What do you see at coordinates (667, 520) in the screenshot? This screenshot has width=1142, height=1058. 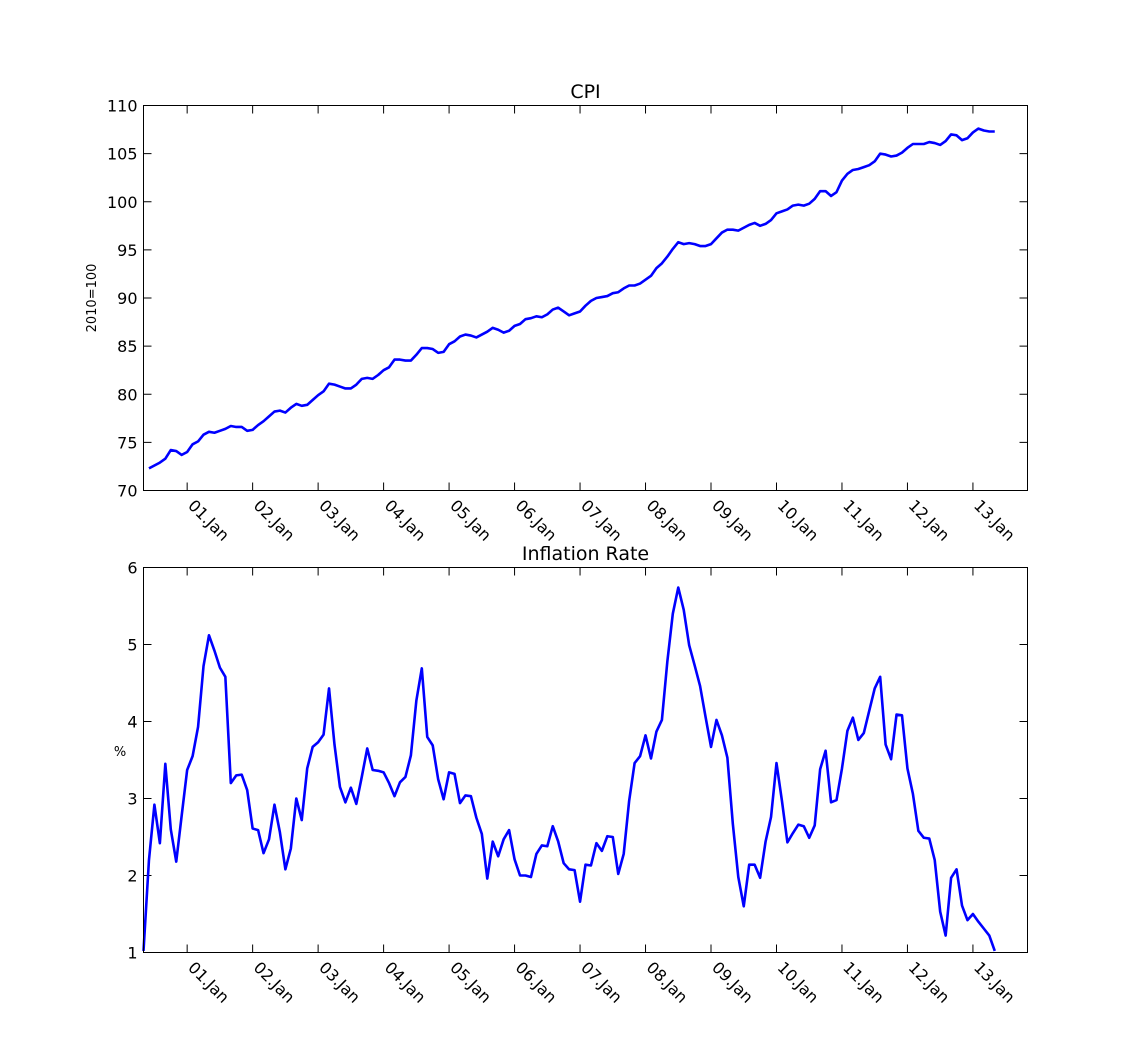 I see `cpi-xtick-label: 08.Jan` at bounding box center [667, 520].